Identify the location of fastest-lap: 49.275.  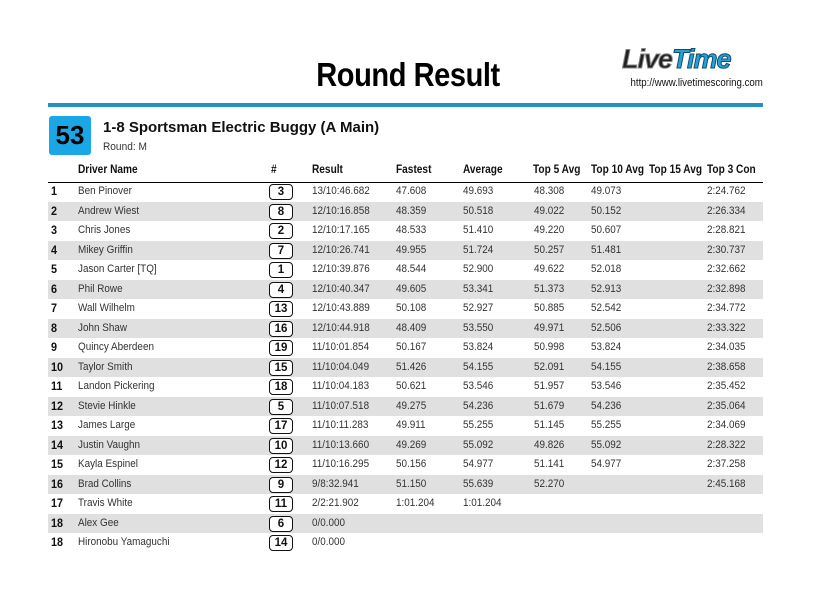
(411, 405).